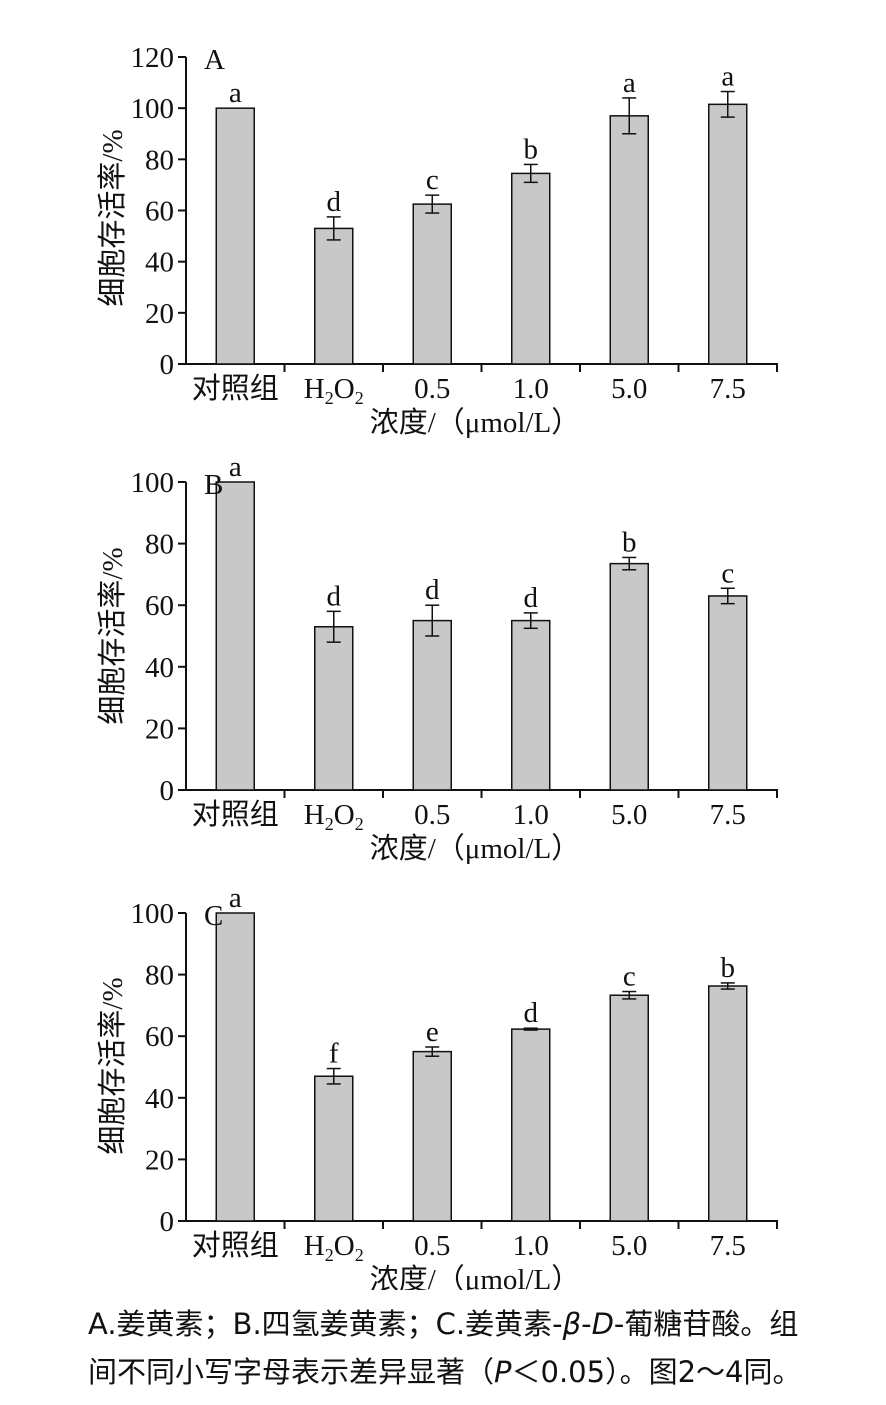 Image resolution: width=886 pixels, height=1405 pixels. Describe the element at coordinates (213, 916) in the screenshot. I see `panel-label: C` at that location.